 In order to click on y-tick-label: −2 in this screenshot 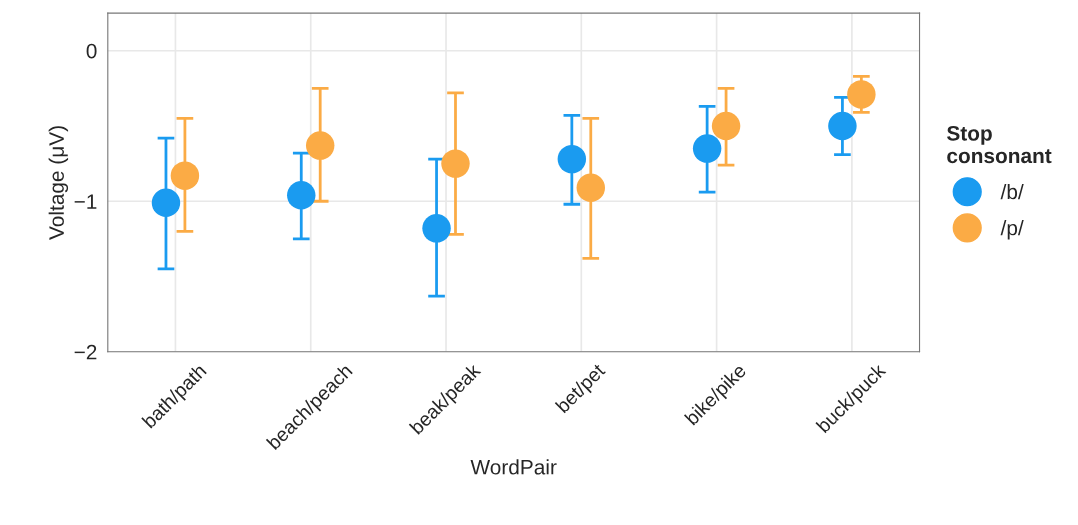, I will do `click(85, 352)`.